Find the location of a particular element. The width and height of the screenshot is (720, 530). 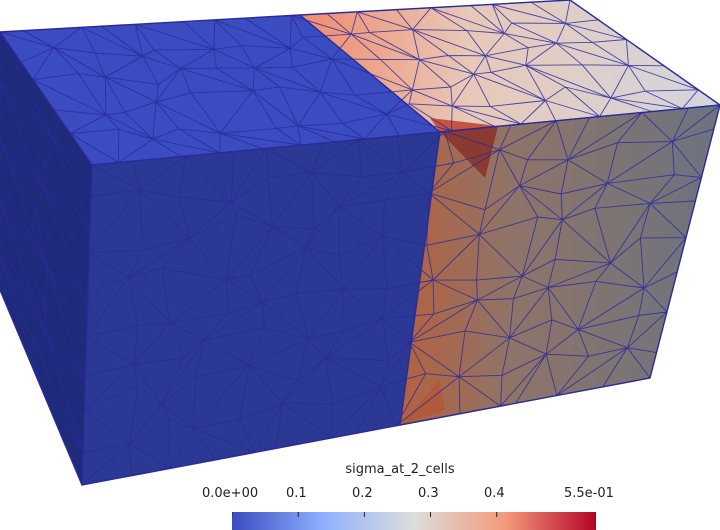

colorbar-title: sigma_at_2_cells is located at coordinates (400, 469).